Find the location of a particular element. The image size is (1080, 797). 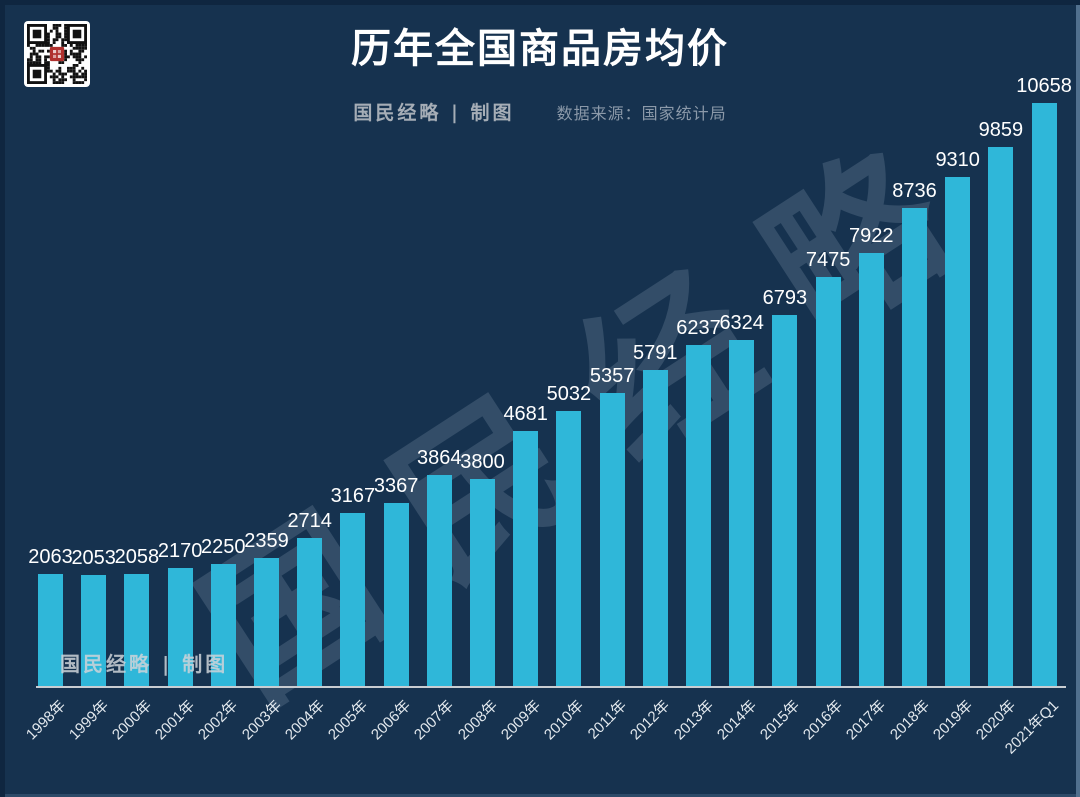

bar-value-label: 8736 is located at coordinates (914, 191).